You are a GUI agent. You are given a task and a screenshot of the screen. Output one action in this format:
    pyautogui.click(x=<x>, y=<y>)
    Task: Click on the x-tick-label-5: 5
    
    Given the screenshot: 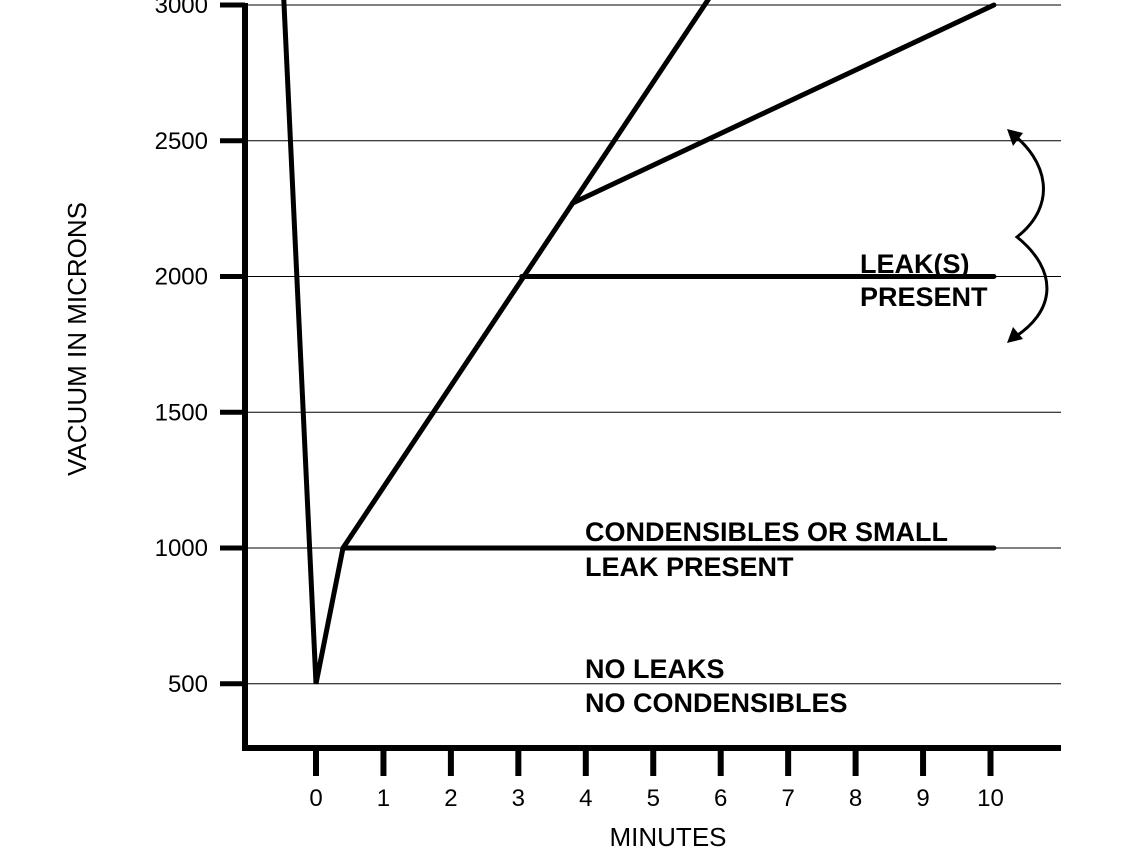 What is the action you would take?
    pyautogui.click(x=653, y=798)
    